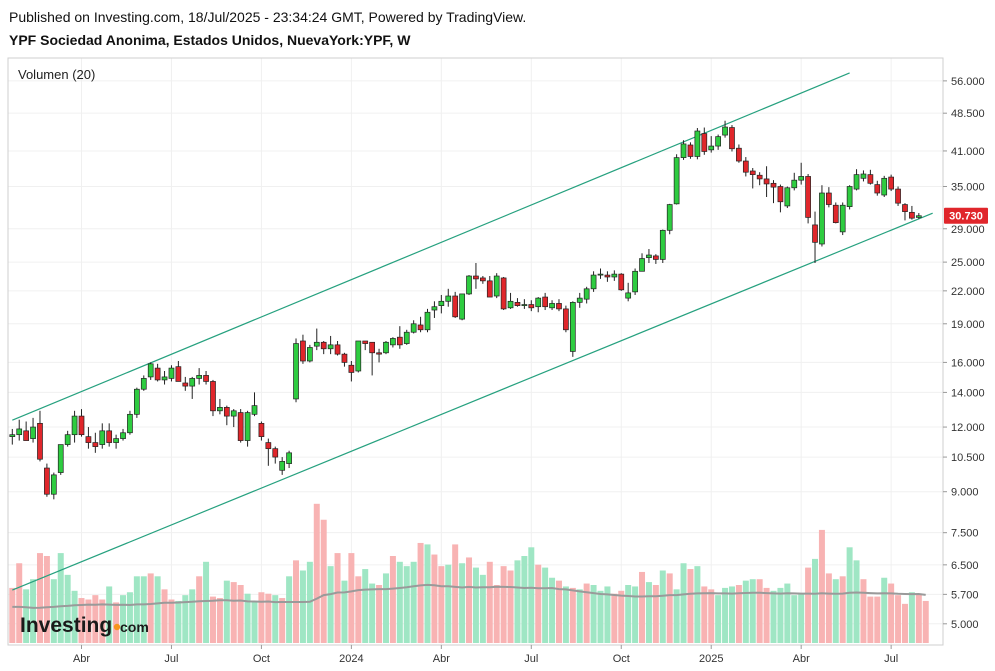 Image resolution: width=995 pixels, height=671 pixels. I want to click on y-tick-label: 29.000, so click(968, 230).